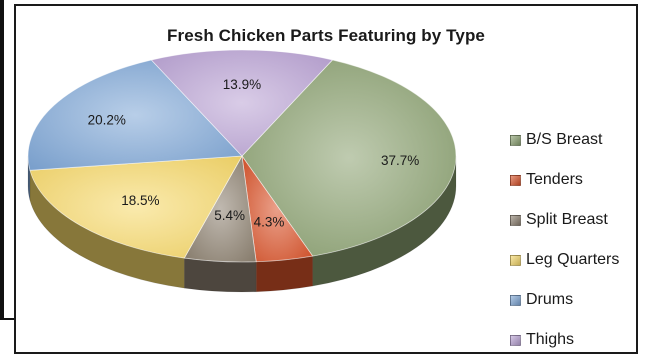 Image resolution: width=645 pixels, height=360 pixels. What do you see at coordinates (515, 180) in the screenshot?
I see `legend-swatch-tenders` at bounding box center [515, 180].